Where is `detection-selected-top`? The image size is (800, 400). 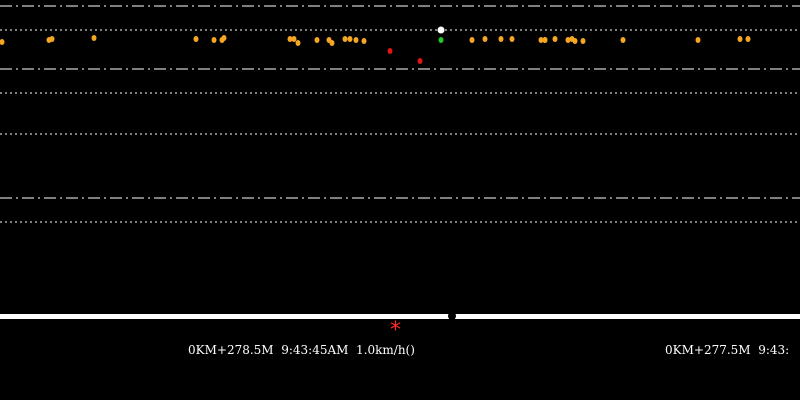 detection-selected-top is located at coordinates (441, 30).